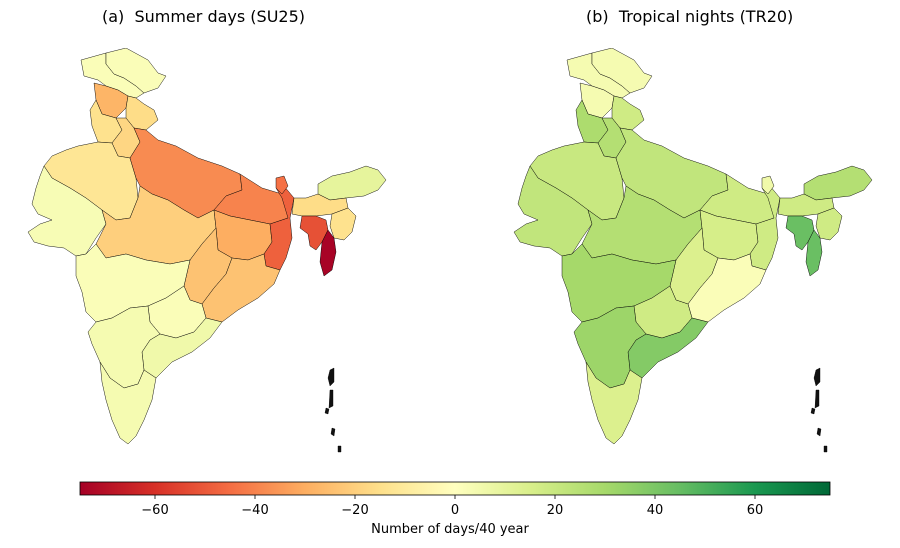 This screenshot has height=548, width=900. I want to click on colorbar-label: Number of days/40 year, so click(450, 529).